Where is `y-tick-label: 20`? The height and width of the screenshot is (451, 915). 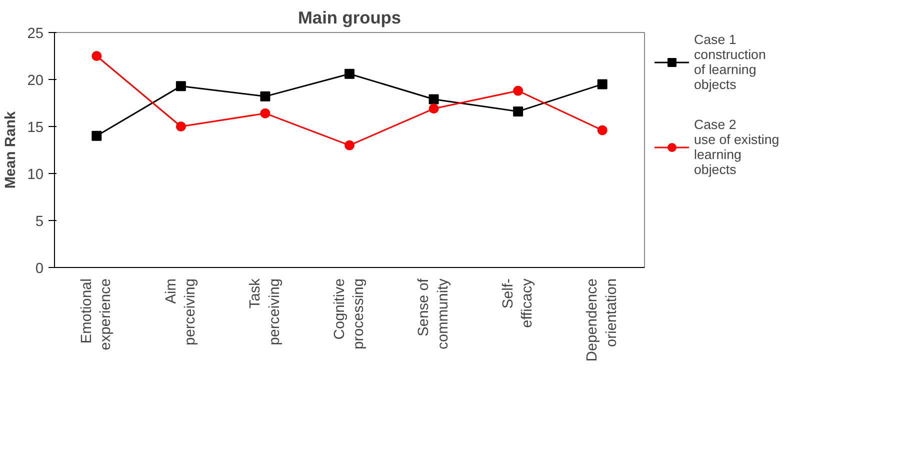 y-tick-label: 20 is located at coordinates (35, 81).